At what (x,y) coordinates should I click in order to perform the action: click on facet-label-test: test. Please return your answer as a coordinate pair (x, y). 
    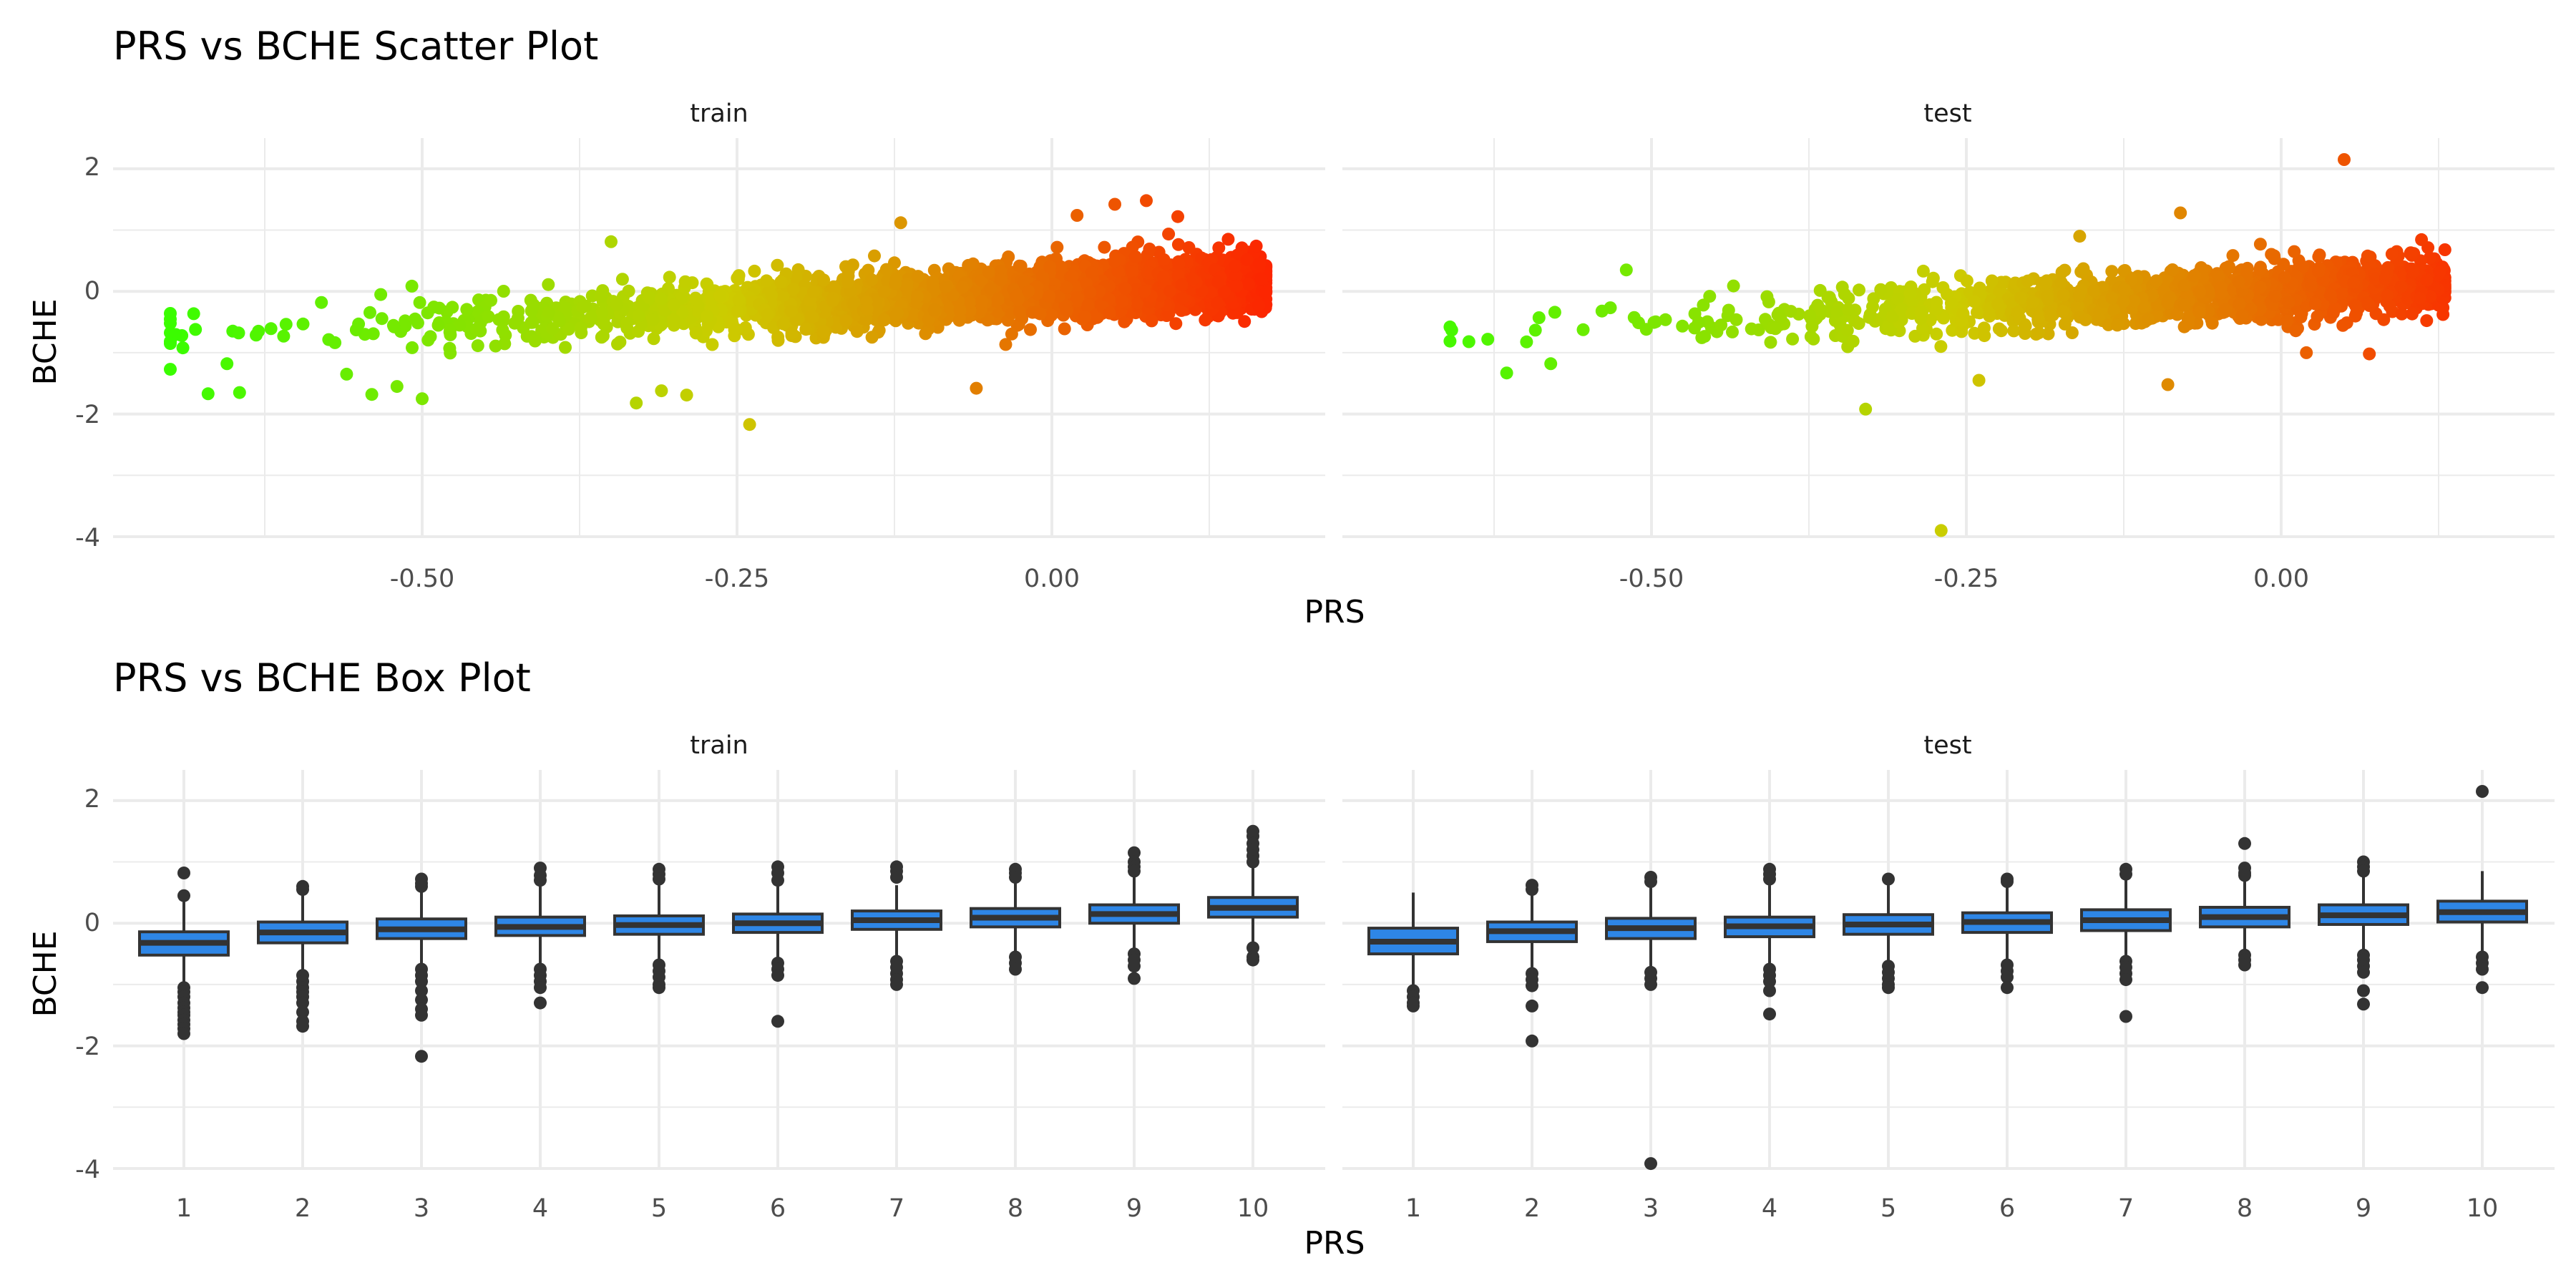
    Looking at the image, I should click on (1947, 113).